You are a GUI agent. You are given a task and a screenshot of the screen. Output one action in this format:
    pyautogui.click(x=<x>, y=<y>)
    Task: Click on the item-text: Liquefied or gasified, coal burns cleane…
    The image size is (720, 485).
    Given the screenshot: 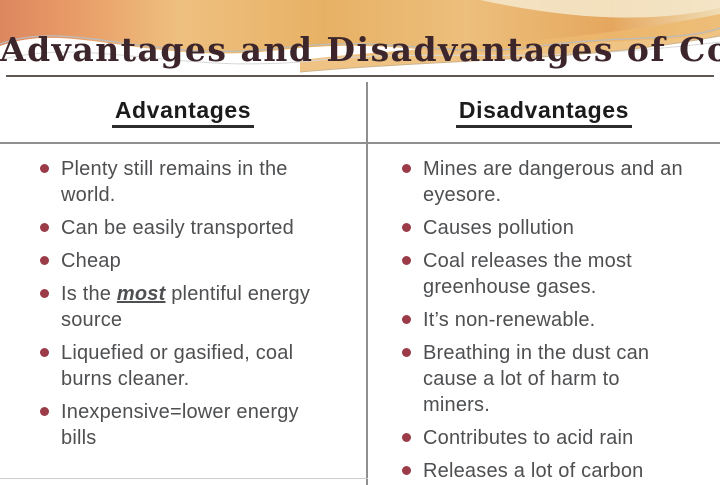 What is the action you would take?
    pyautogui.click(x=177, y=366)
    